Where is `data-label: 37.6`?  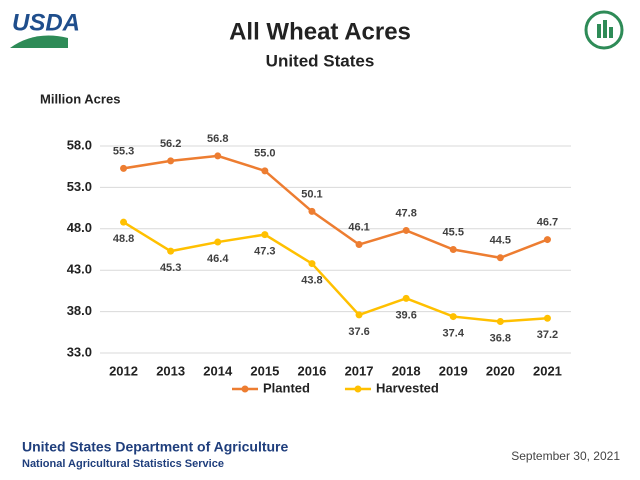 data-label: 37.6 is located at coordinates (358, 332).